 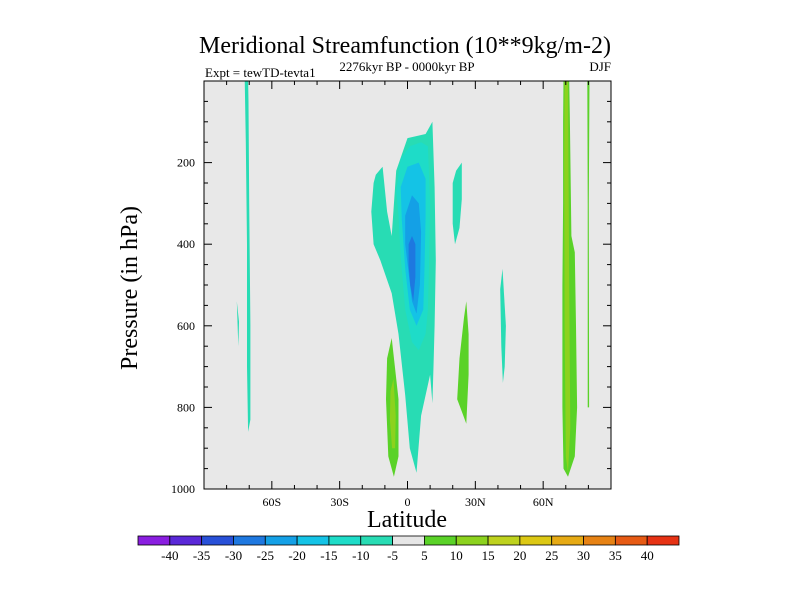 I want to click on colorbar-label: 25, so click(x=551, y=555).